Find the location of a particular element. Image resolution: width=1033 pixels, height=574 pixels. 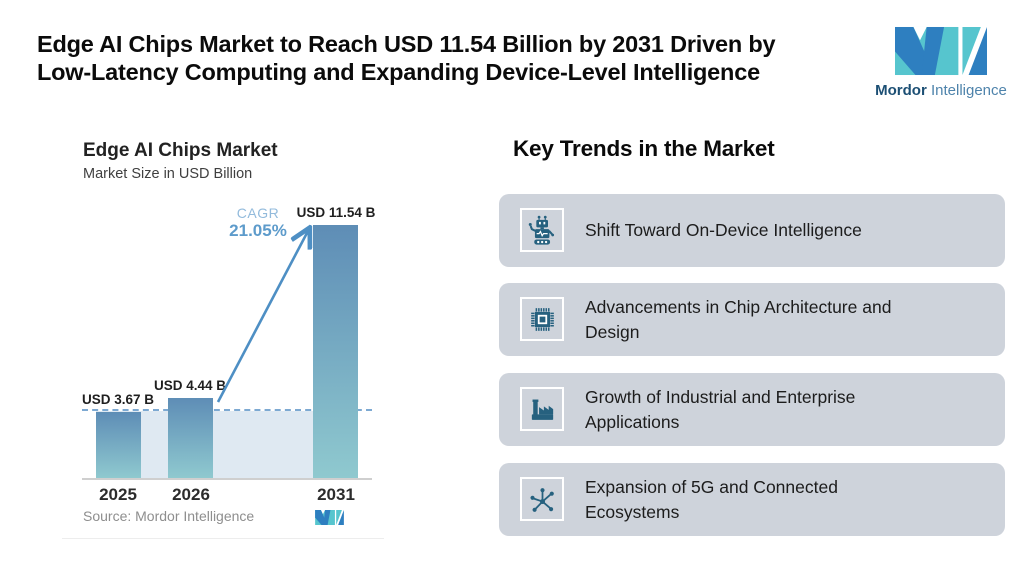

cagr-annotation: CAGR 21.05% is located at coordinates (258, 223).